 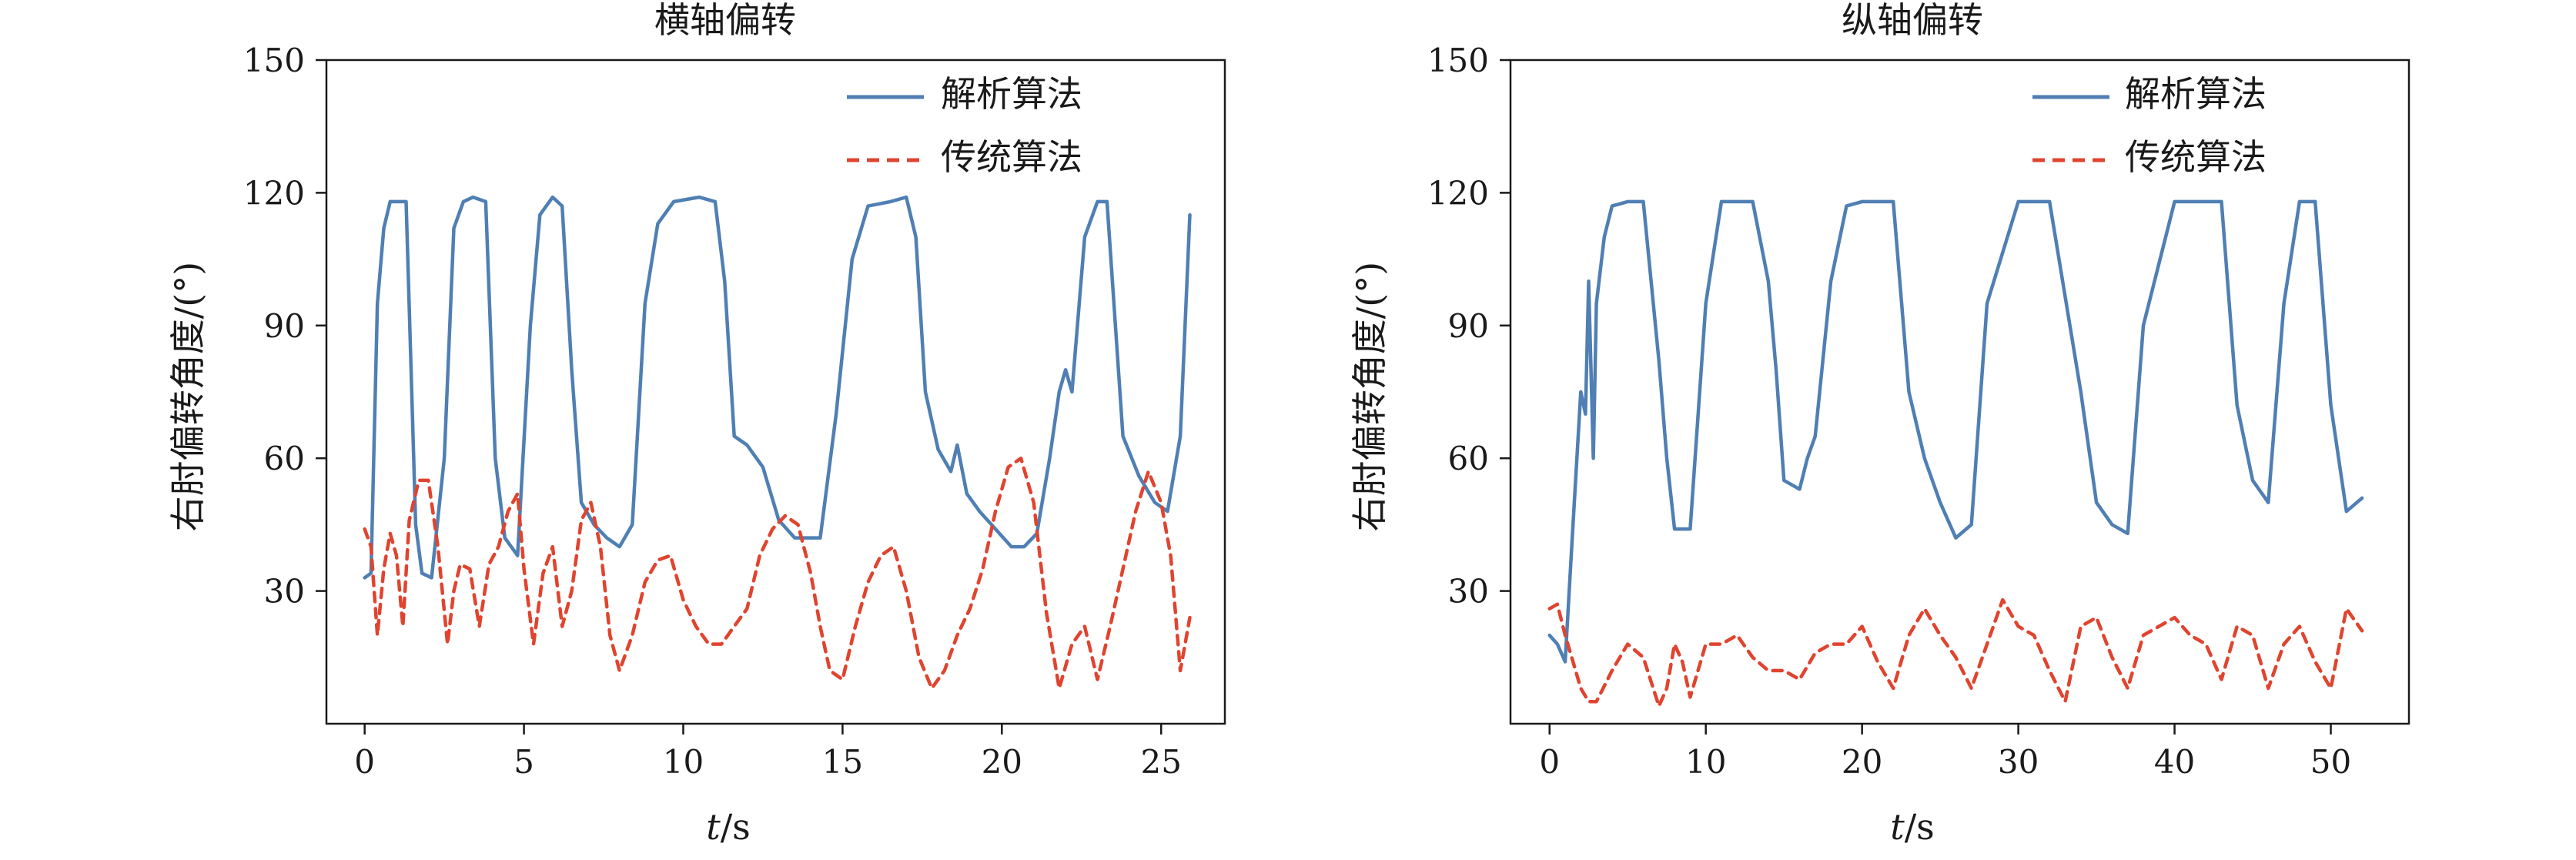 I want to click on x-tick-label: 5, so click(x=524, y=762).